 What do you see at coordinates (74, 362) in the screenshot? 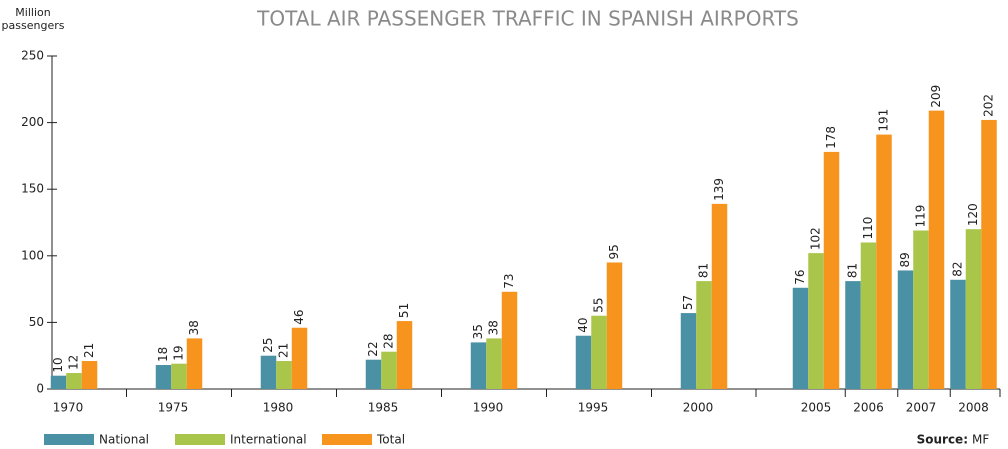
I see `value-label: 12` at bounding box center [74, 362].